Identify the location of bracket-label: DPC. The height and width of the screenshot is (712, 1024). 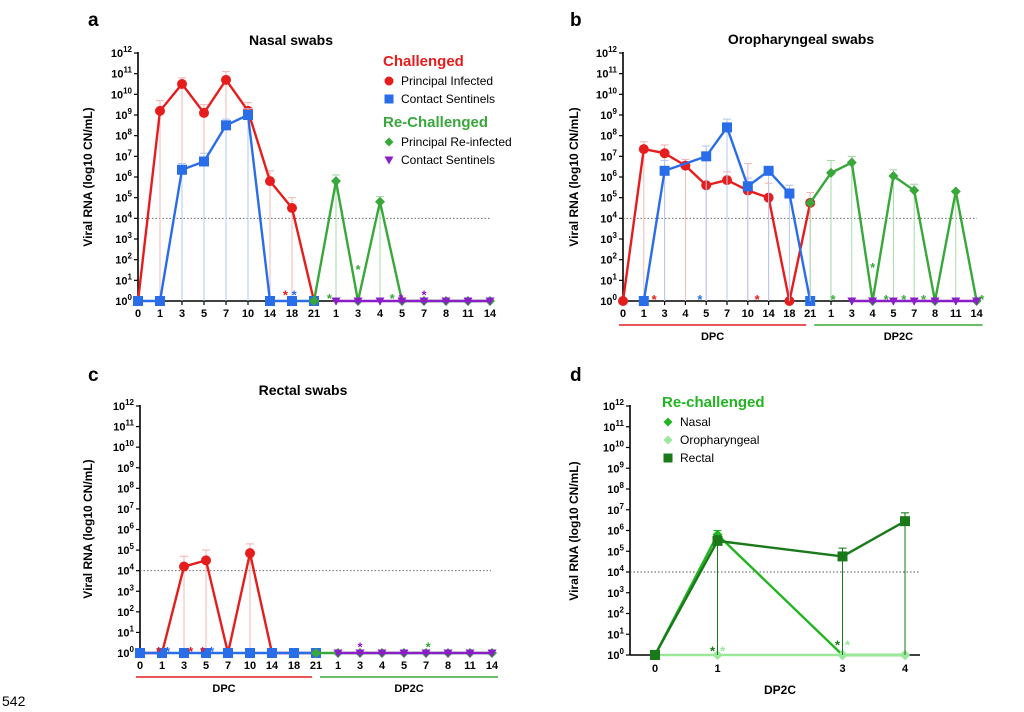
(712, 337).